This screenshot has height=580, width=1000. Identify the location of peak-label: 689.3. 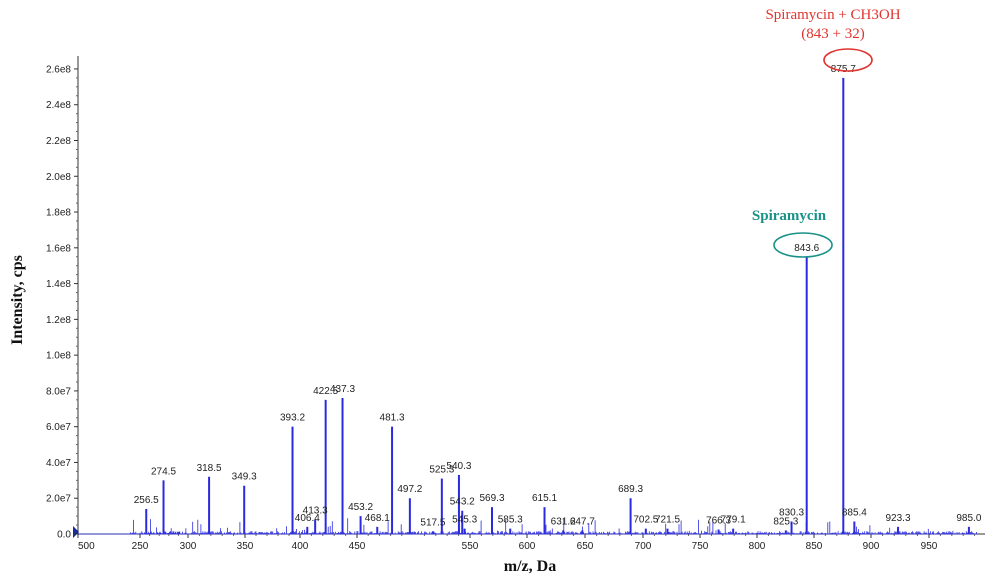
(630, 489).